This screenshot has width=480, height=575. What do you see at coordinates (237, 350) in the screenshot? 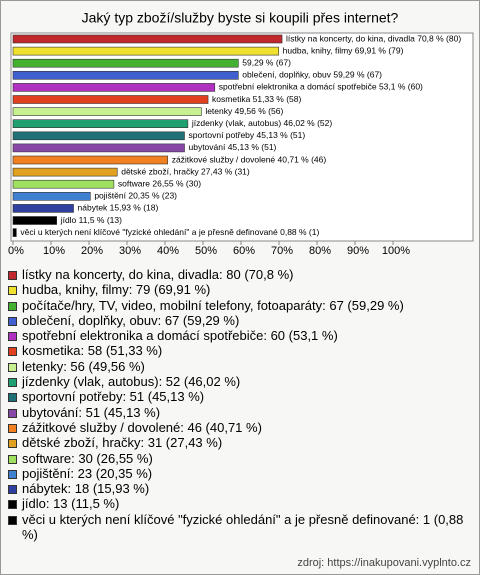
I see `legend-item: kosmetika: 58 (51,33 %)` at bounding box center [237, 350].